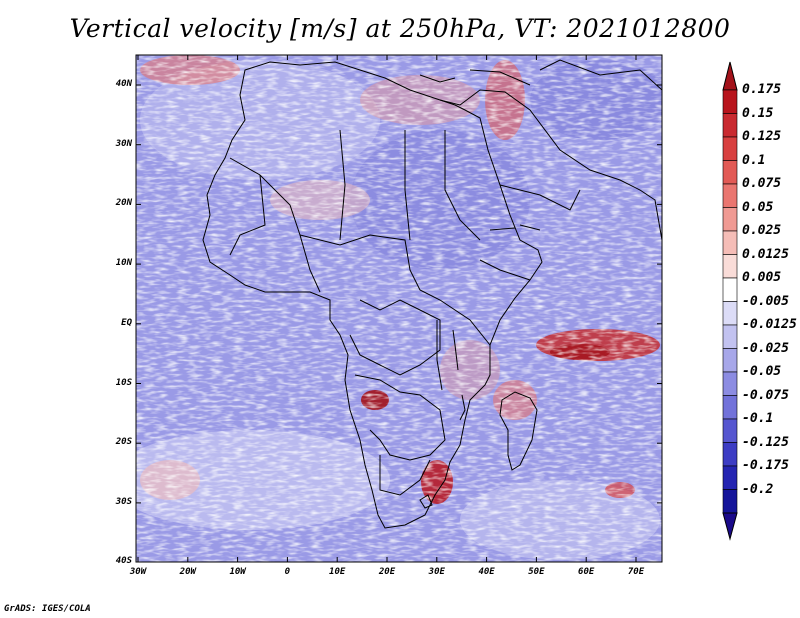 The image size is (800, 618). I want to click on colorbar-level-label: -0.2, so click(758, 489).